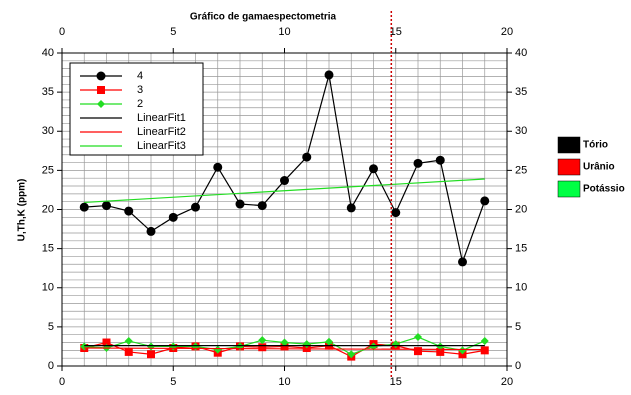 The image size is (631, 395). Describe the element at coordinates (521, 53) in the screenshot. I see `y-tick-label-right: 40` at that location.